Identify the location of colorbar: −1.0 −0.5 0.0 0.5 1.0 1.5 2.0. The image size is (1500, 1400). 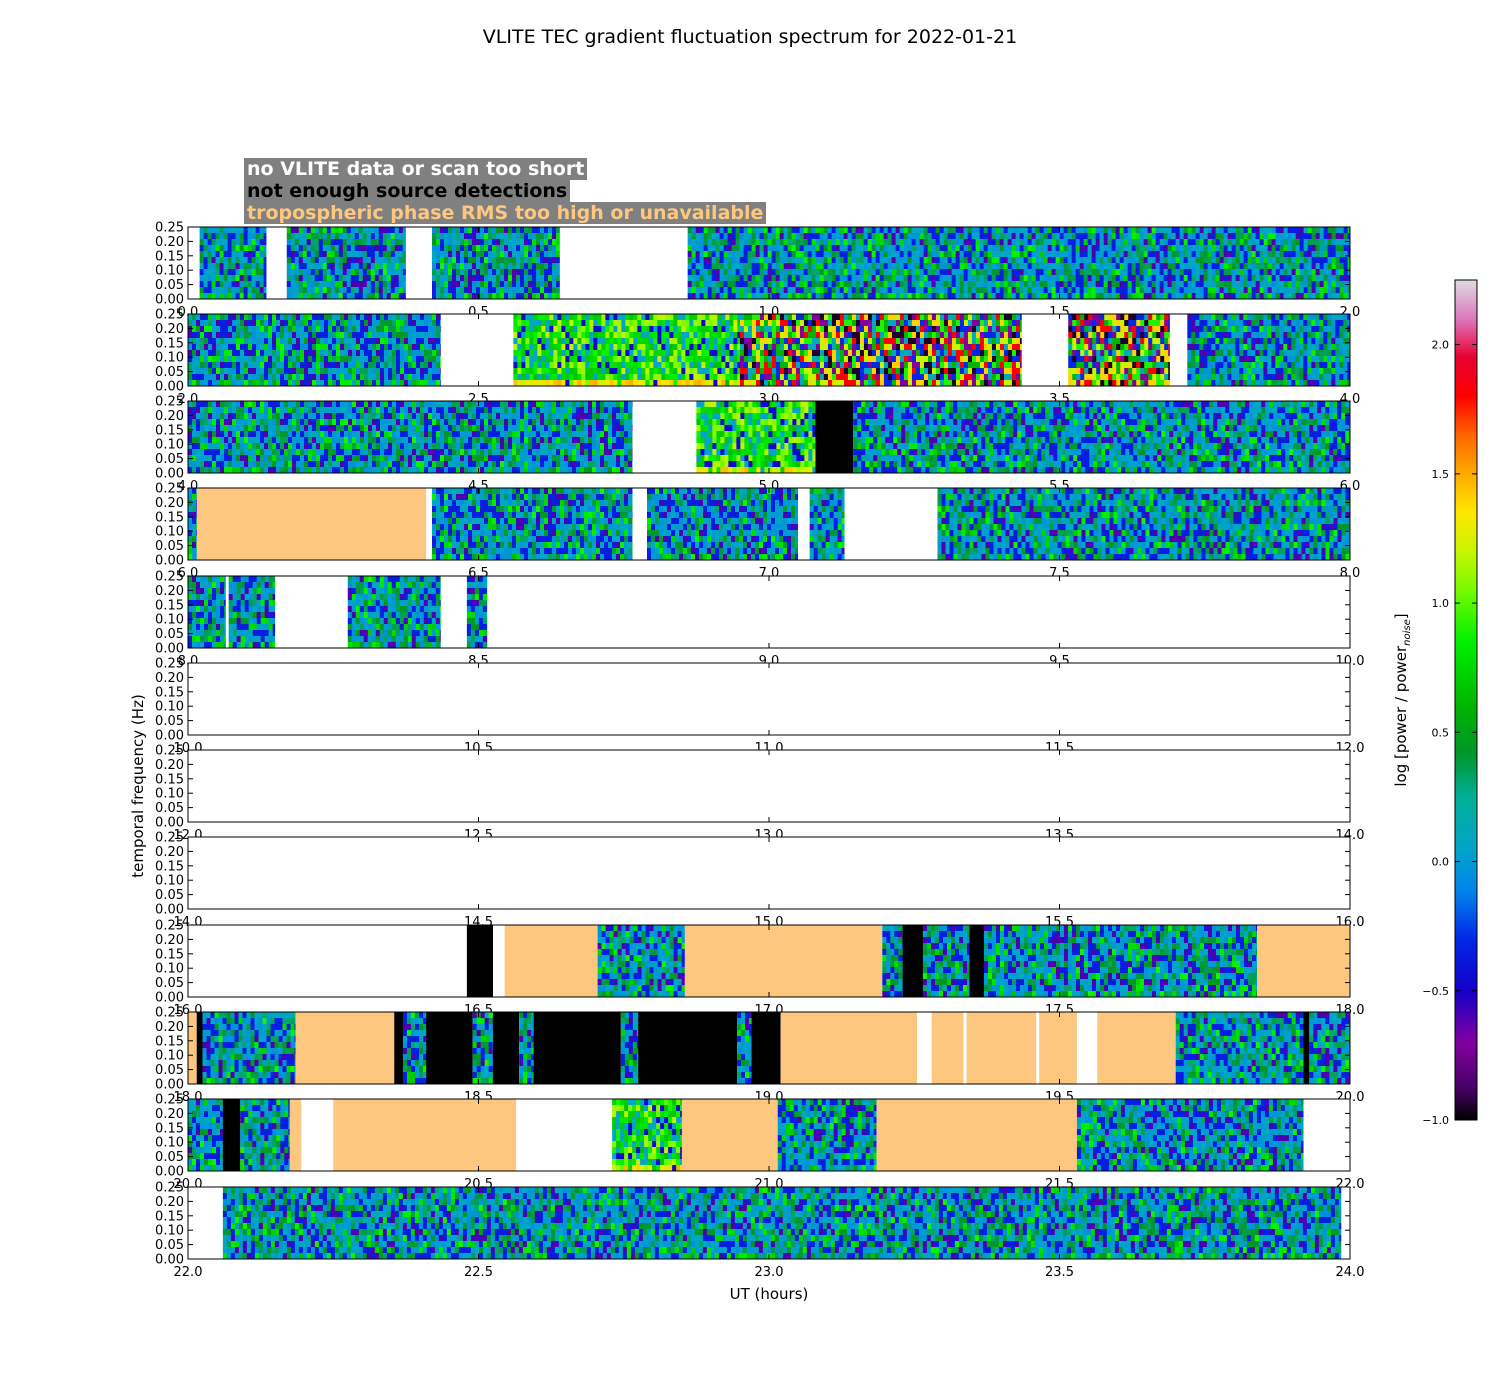
(1450, 703).